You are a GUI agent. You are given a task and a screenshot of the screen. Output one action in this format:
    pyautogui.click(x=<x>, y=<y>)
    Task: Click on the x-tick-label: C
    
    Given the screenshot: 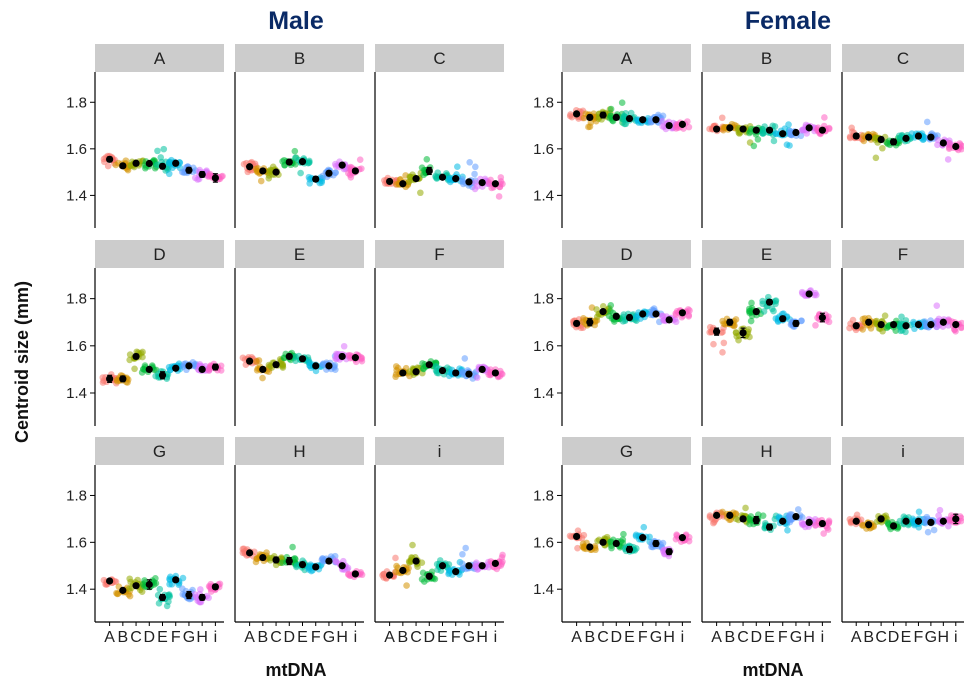 What is the action you would take?
    pyautogui.click(x=136, y=637)
    